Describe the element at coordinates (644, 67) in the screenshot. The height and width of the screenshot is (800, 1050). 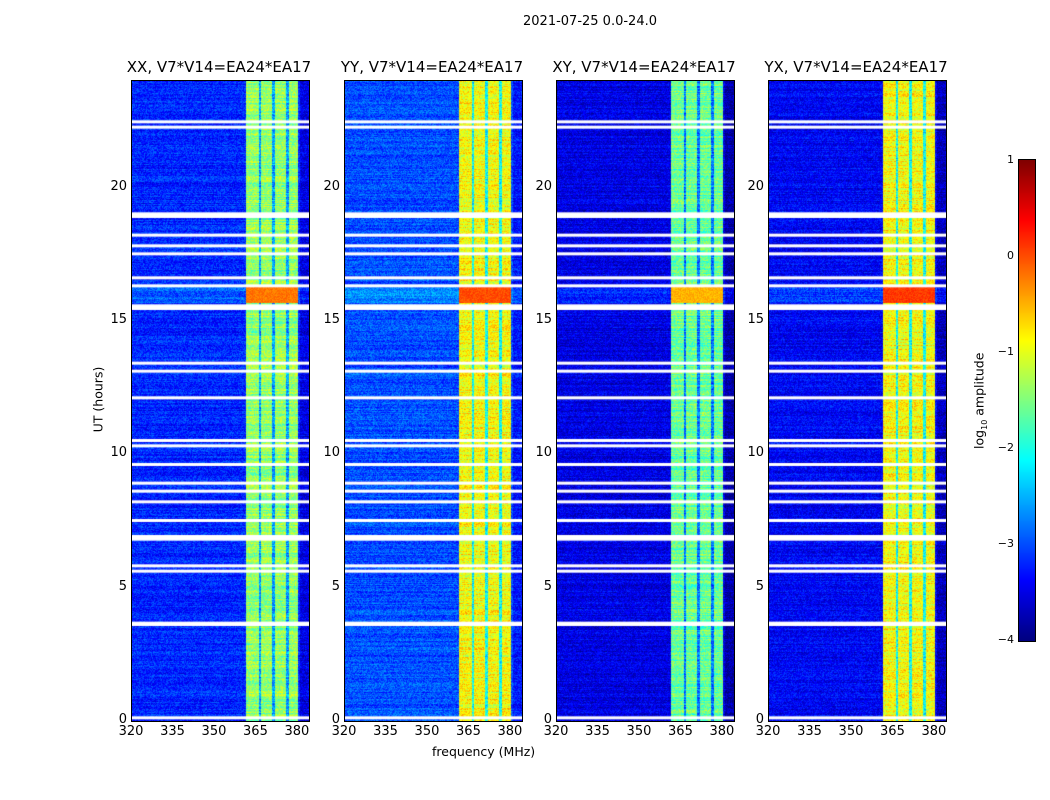
I see `panel-title: XY, V7*V14=EA24*EA17` at that location.